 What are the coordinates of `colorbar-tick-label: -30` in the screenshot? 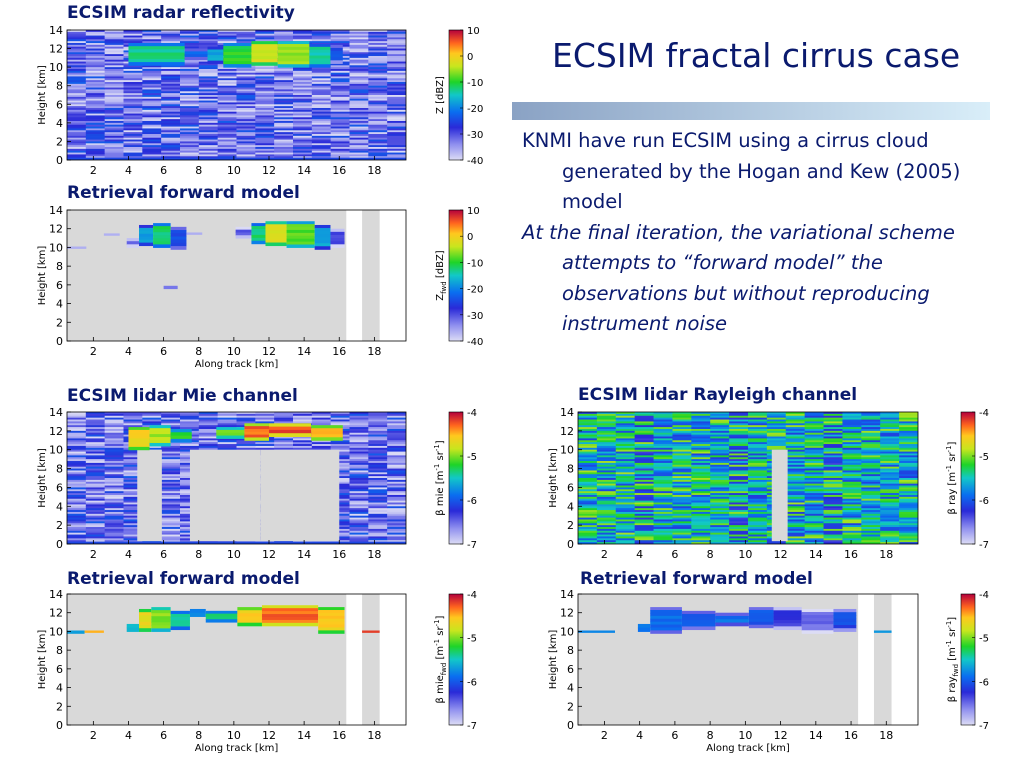 It's located at (475, 316).